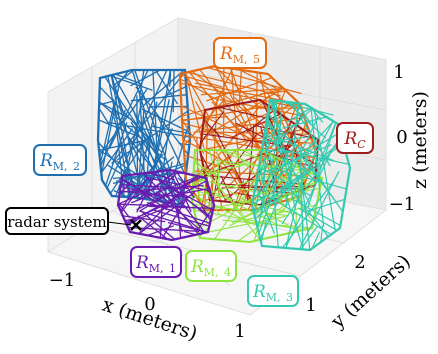 This screenshot has width=438, height=354. What do you see at coordinates (136, 225) in the screenshot?
I see `radar-marker` at bounding box center [136, 225].